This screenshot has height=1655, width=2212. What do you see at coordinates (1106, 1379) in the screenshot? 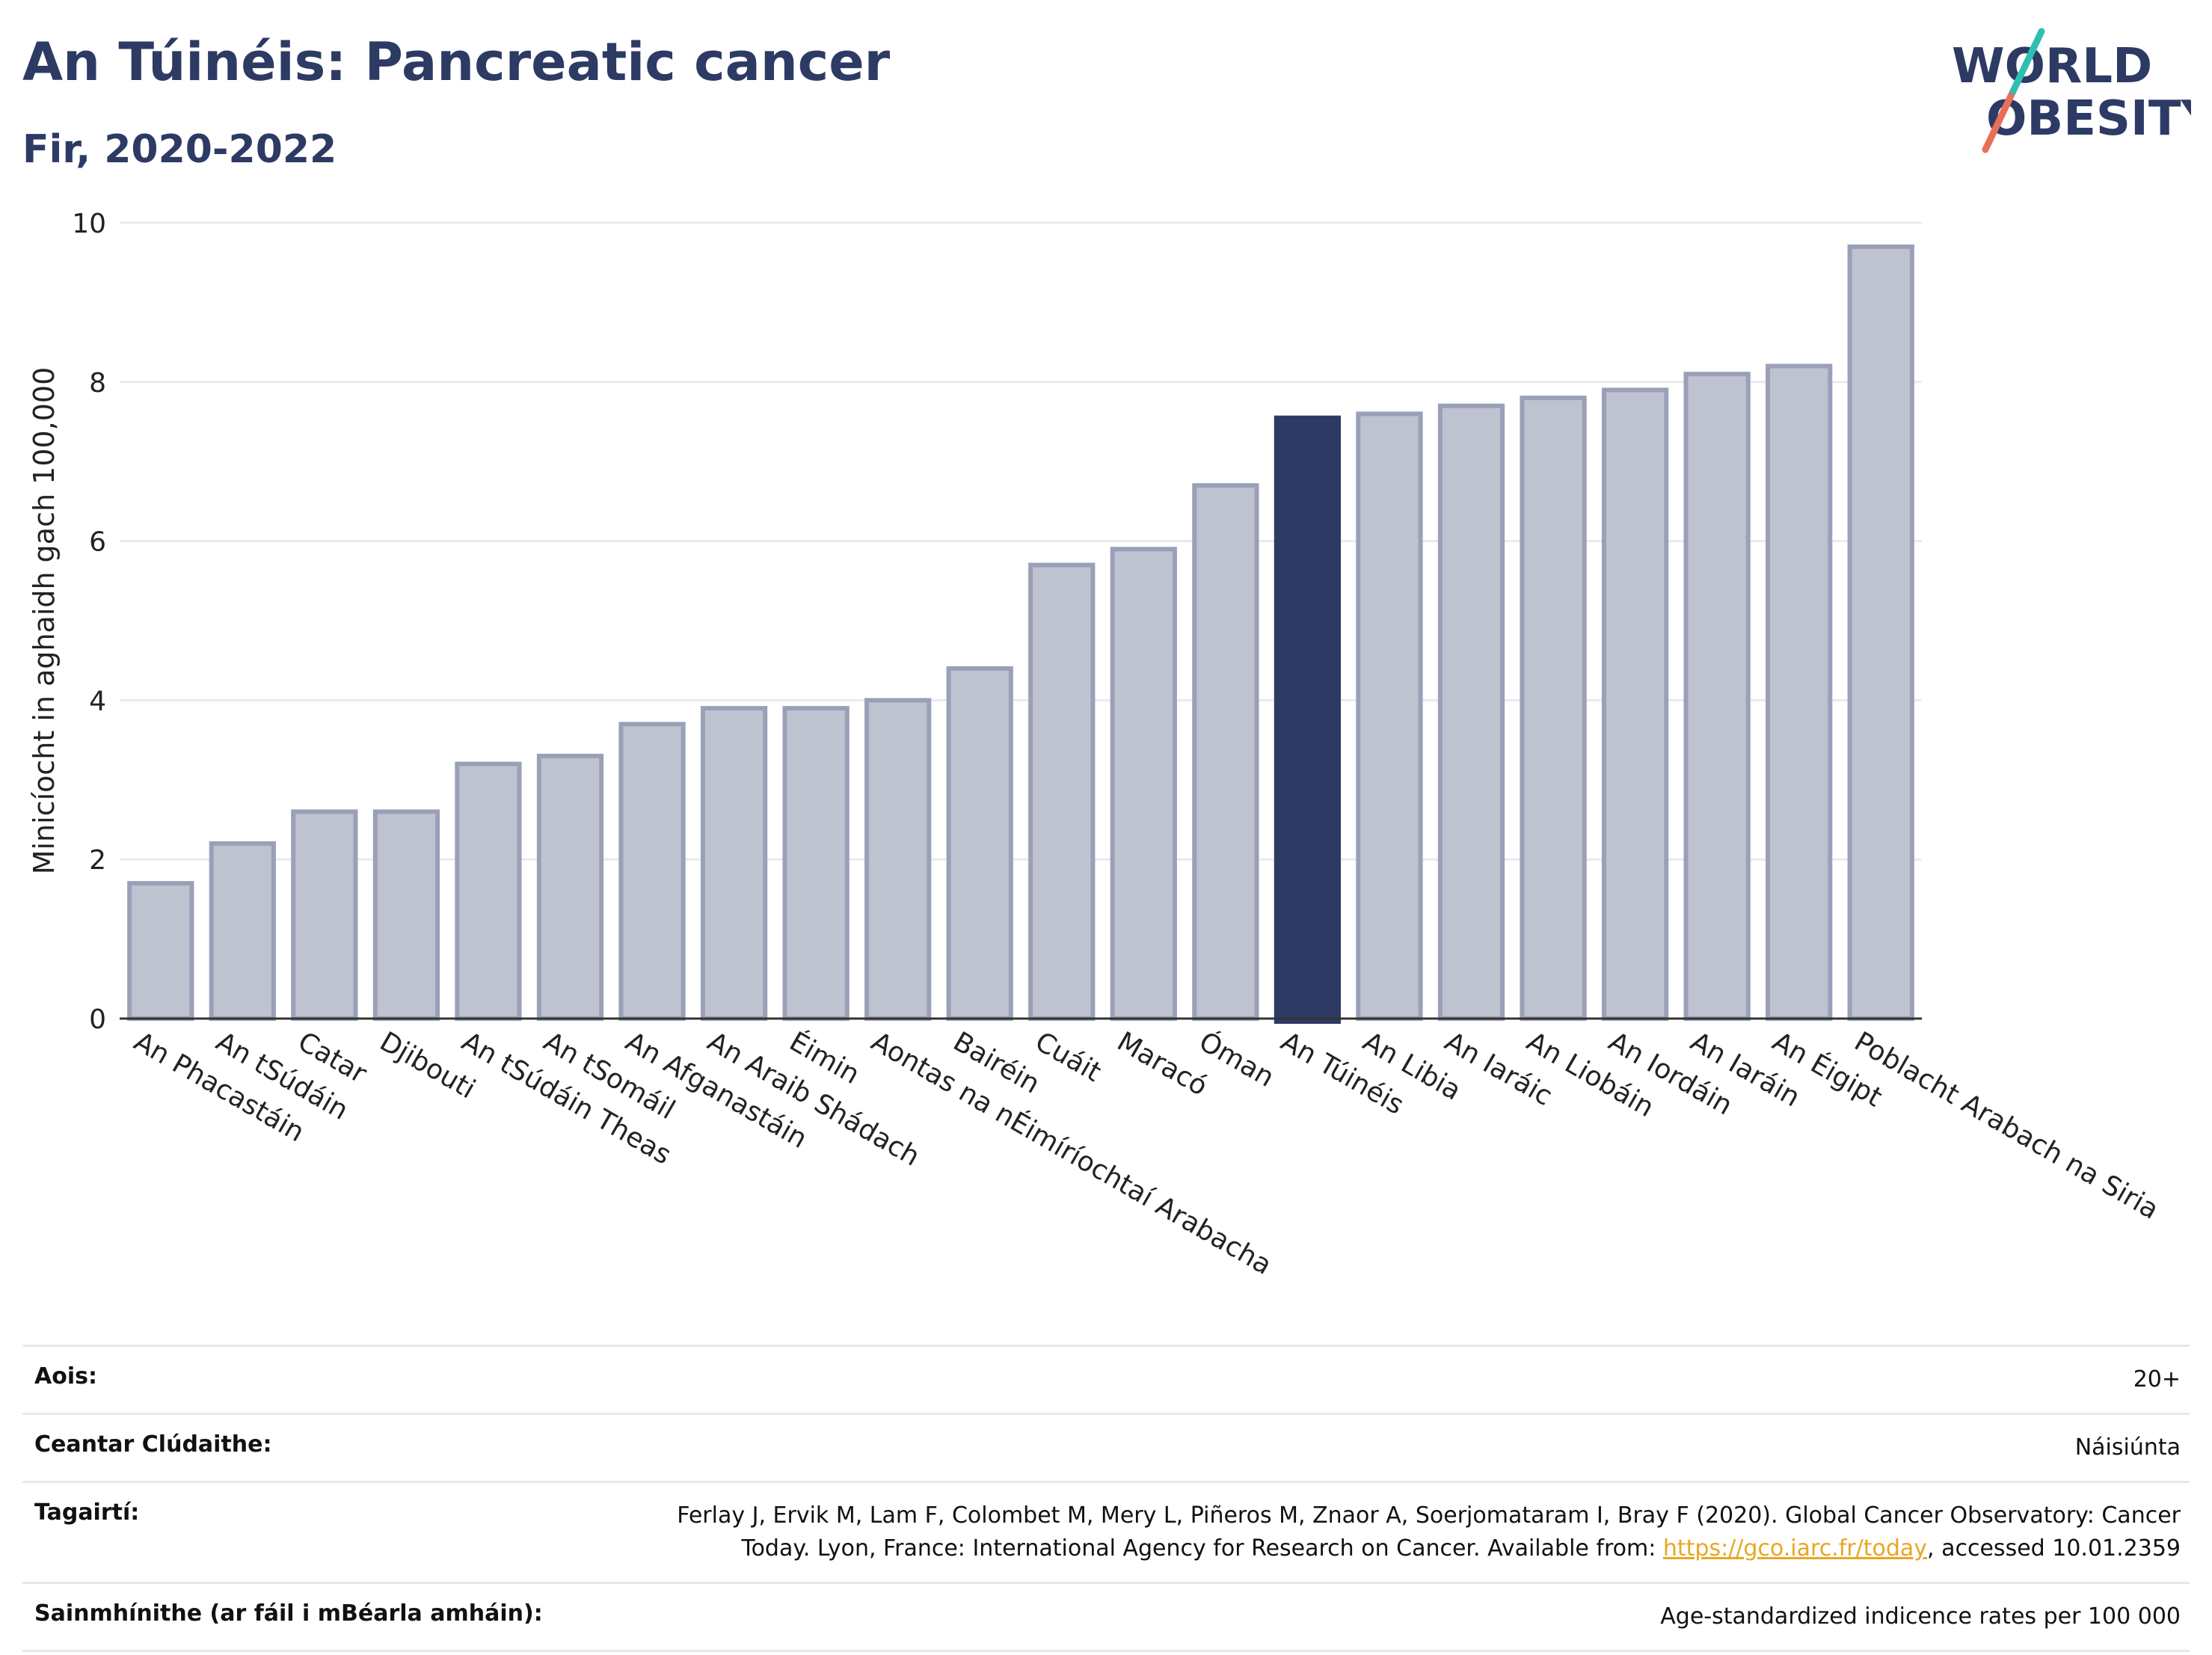
I see `meta-row-age: Aois: 20+` at bounding box center [1106, 1379].